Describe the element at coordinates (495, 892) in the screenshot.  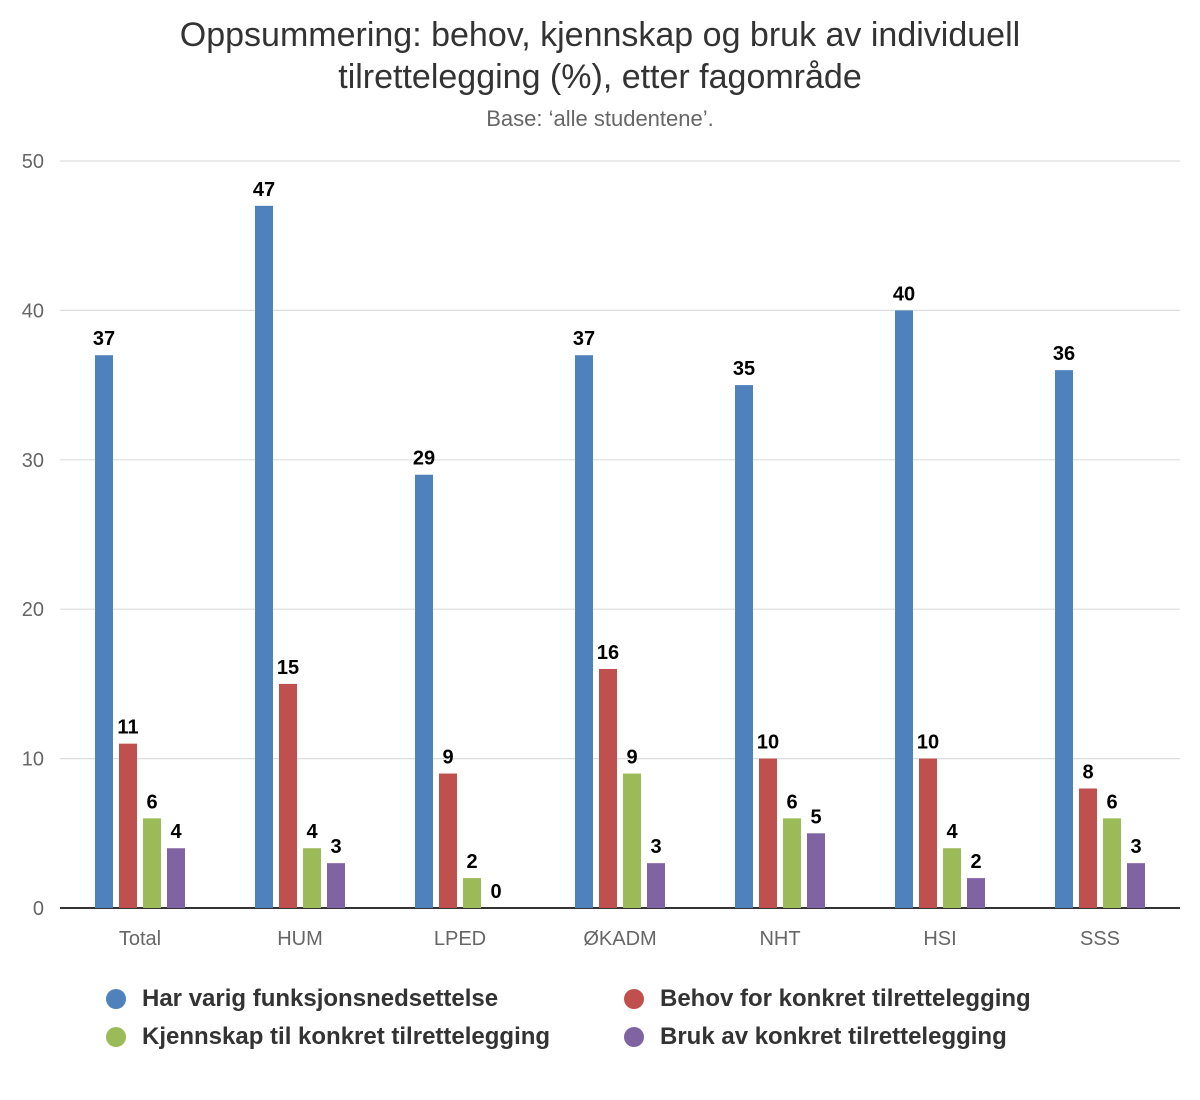
I see `data-label: 0` at that location.